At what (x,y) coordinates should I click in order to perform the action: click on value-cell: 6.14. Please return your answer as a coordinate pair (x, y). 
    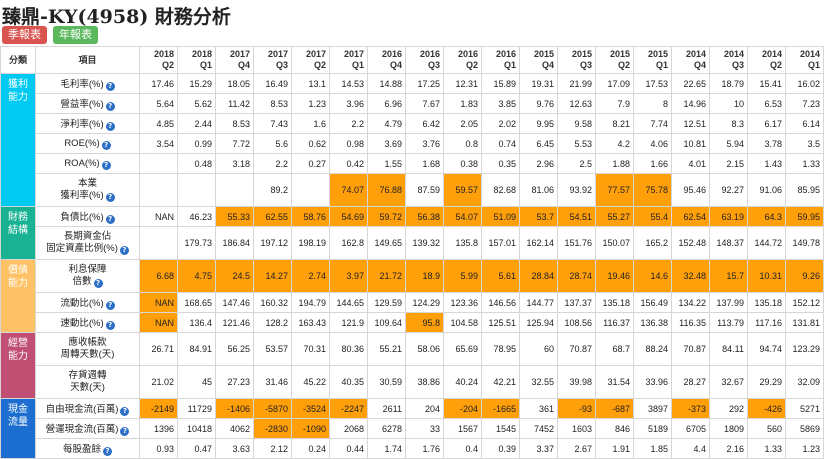
    Looking at the image, I should click on (804, 123).